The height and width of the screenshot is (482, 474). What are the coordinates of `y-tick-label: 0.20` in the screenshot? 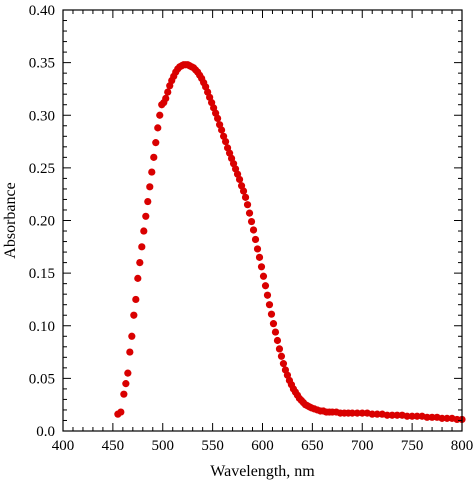 It's located at (42, 222).